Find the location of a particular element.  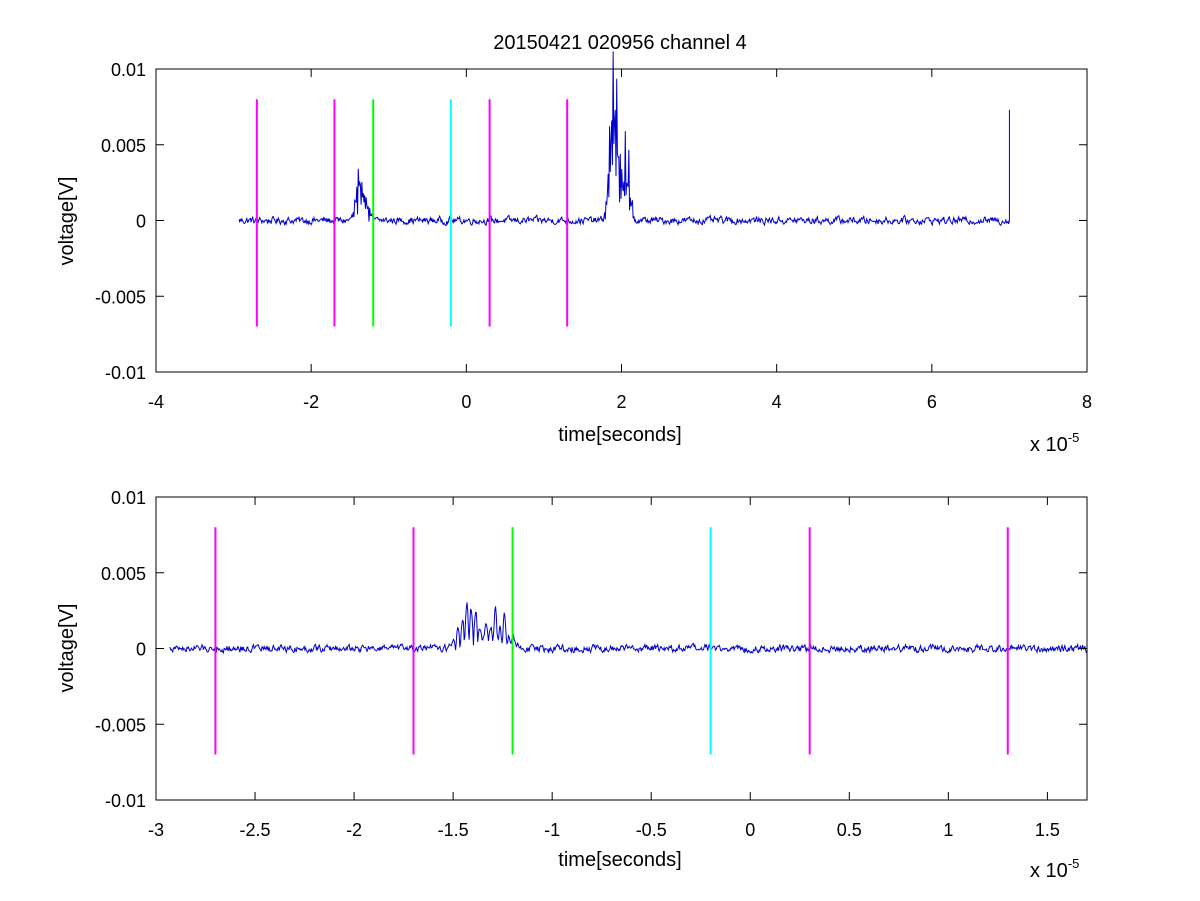

top-plot-y-tick-label: 0.005 is located at coordinates (123, 146).